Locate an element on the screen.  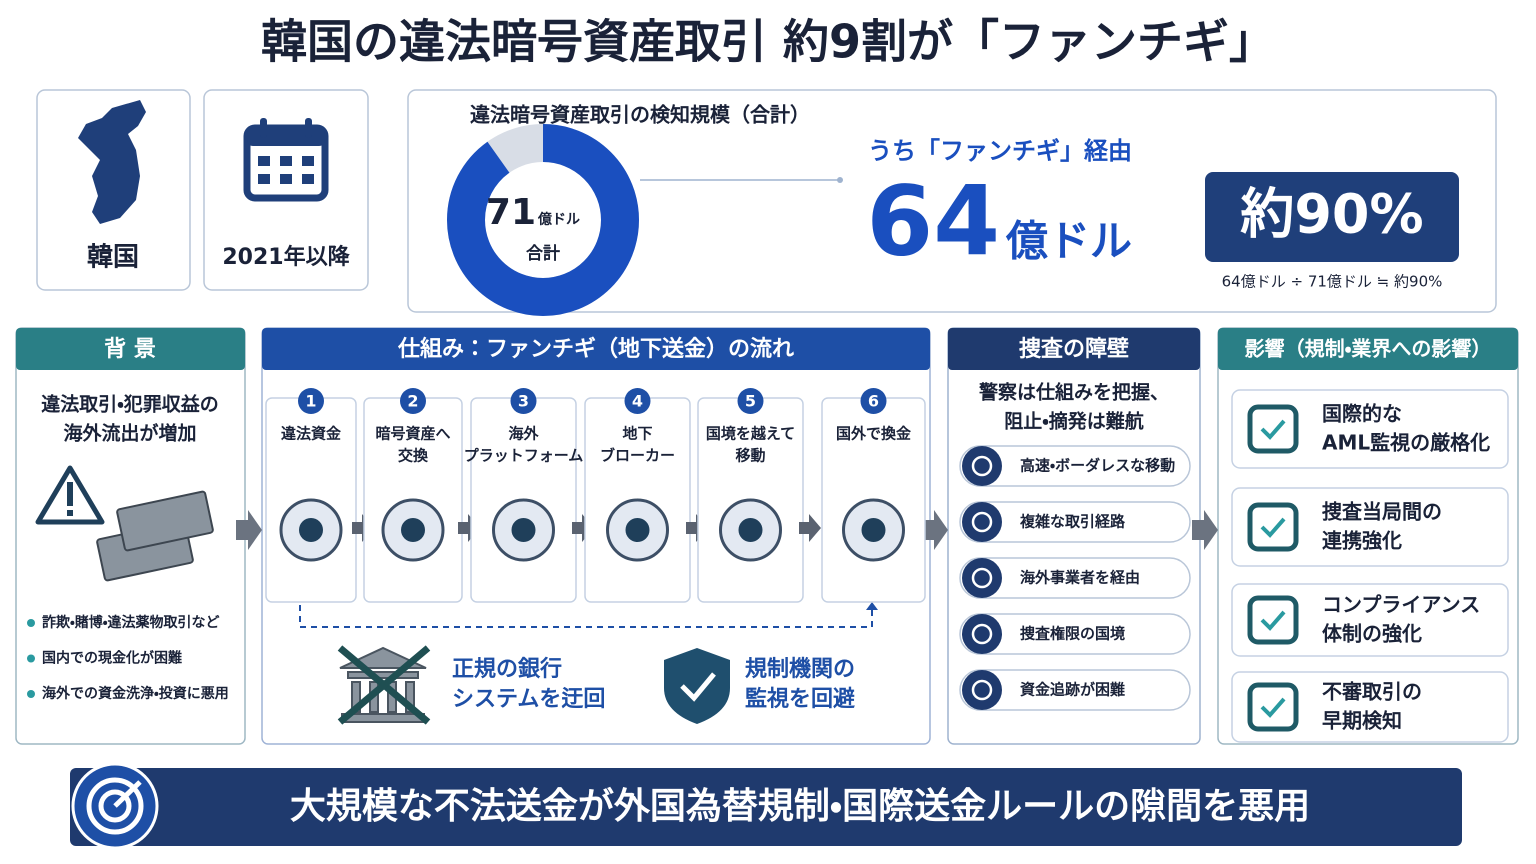
impact-text: 国際的な is located at coordinates (1362, 414).